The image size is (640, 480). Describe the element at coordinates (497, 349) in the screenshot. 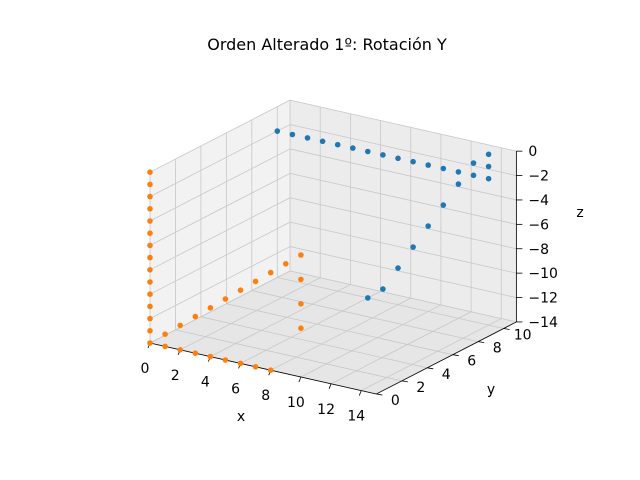

I see `y-tick-label: 8` at that location.